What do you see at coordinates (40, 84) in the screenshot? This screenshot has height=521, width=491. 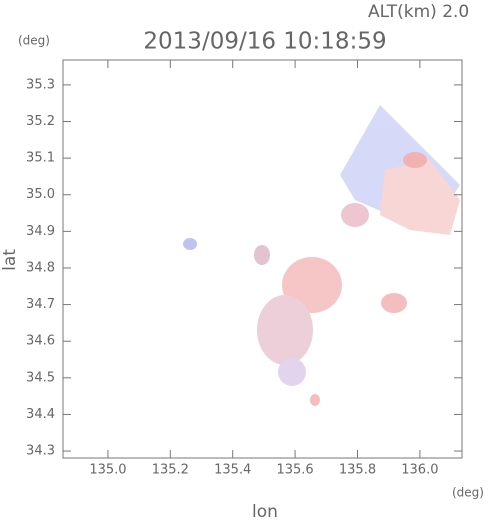 I see `y-tick-label: 35.3` at bounding box center [40, 84].